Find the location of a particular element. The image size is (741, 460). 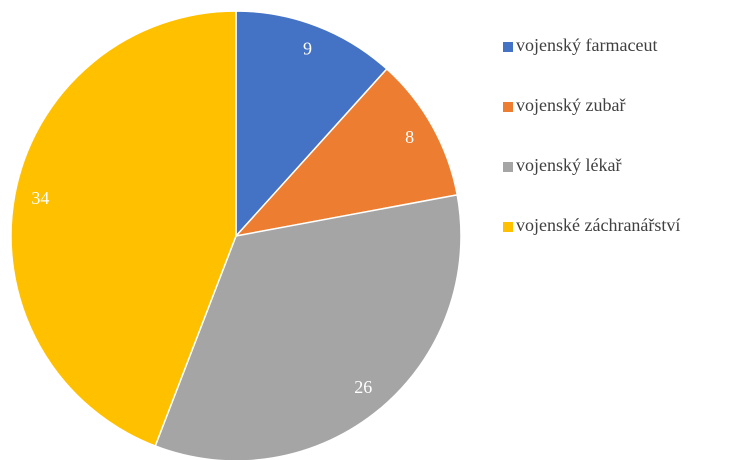

legend-label: vojenské záchranářství is located at coordinates (598, 225).